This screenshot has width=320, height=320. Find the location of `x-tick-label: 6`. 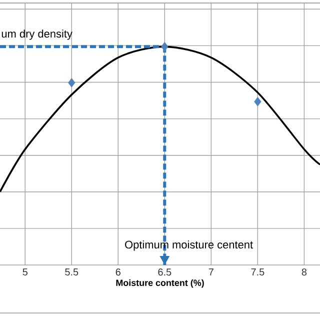

x-tick-label: 6 is located at coordinates (118, 272).